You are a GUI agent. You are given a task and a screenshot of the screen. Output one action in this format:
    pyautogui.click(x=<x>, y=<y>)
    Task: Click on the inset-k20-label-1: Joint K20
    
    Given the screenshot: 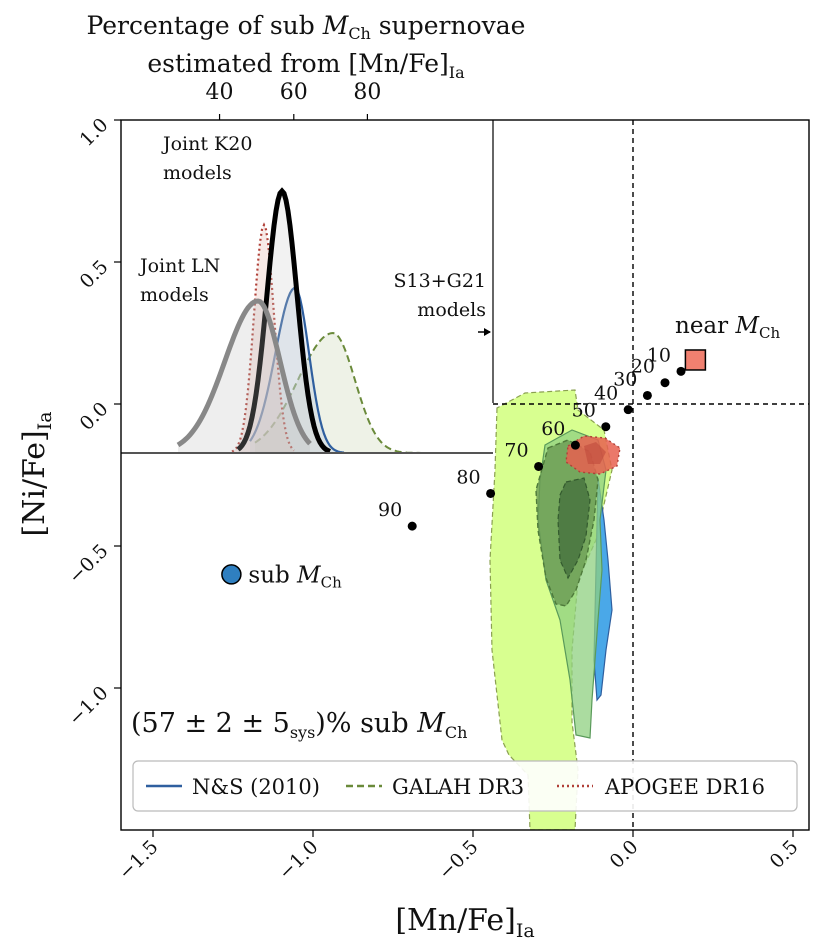 What is the action you would take?
    pyautogui.click(x=206, y=144)
    